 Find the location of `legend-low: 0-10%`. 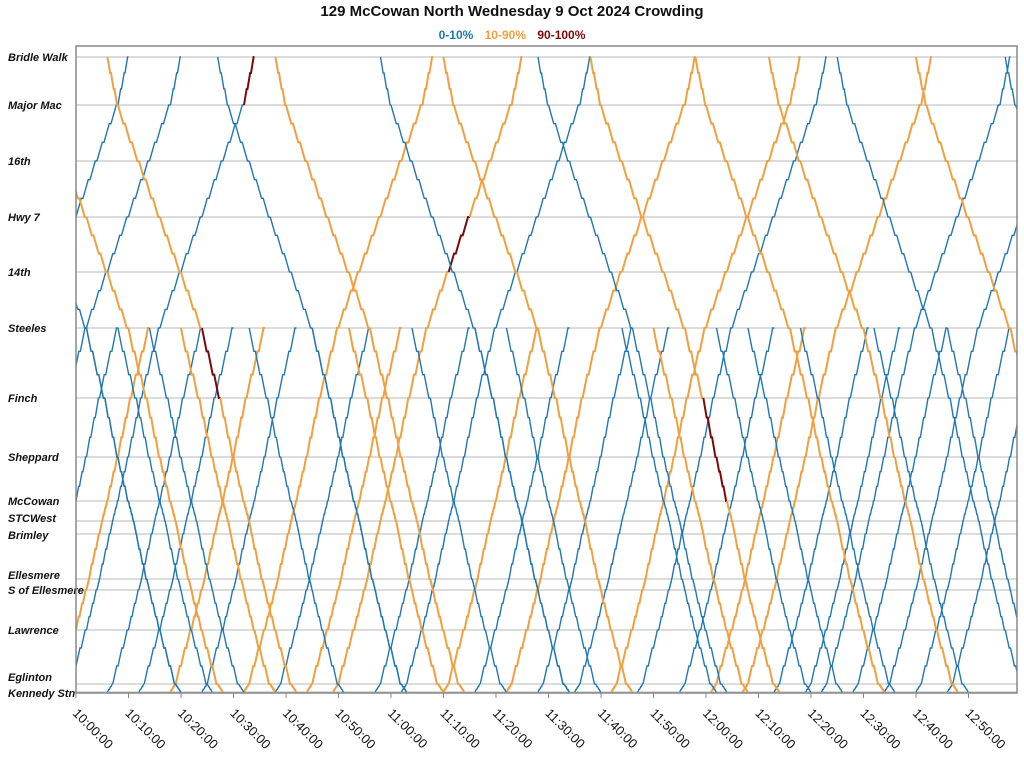

legend-low: 0-10% is located at coordinates (456, 35).